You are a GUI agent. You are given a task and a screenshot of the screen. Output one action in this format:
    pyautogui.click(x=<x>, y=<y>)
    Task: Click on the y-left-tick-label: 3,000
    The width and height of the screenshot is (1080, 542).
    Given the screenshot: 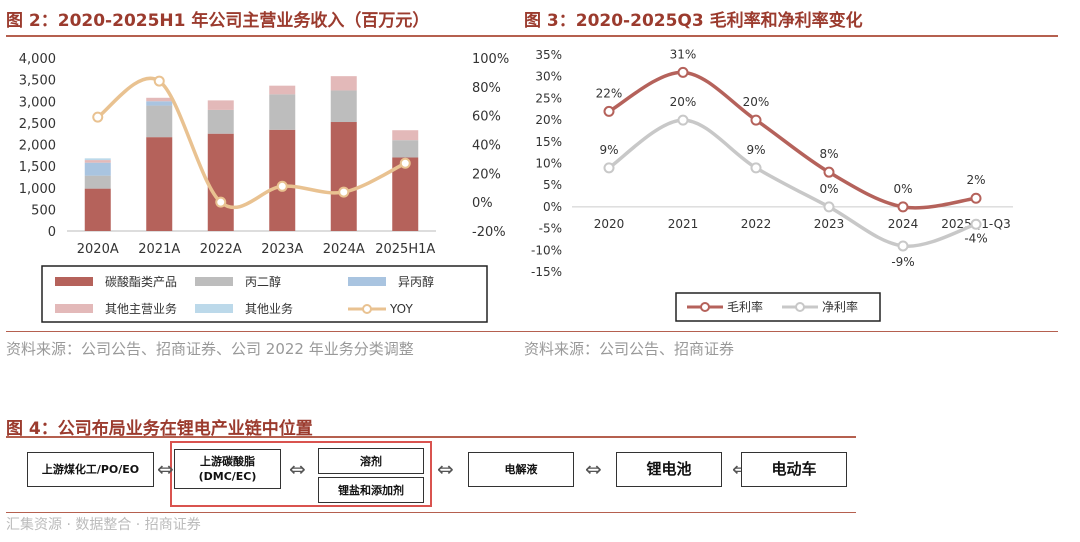 What is the action you would take?
    pyautogui.click(x=37, y=102)
    